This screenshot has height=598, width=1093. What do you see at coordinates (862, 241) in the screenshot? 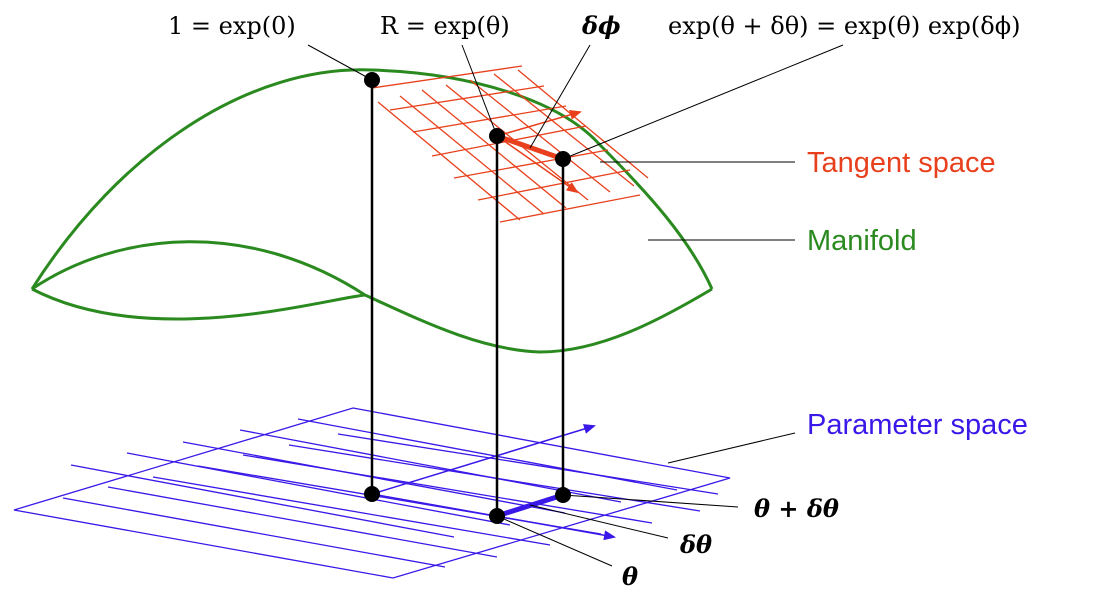
I see `manifold-label: Manifold` at bounding box center [862, 241].